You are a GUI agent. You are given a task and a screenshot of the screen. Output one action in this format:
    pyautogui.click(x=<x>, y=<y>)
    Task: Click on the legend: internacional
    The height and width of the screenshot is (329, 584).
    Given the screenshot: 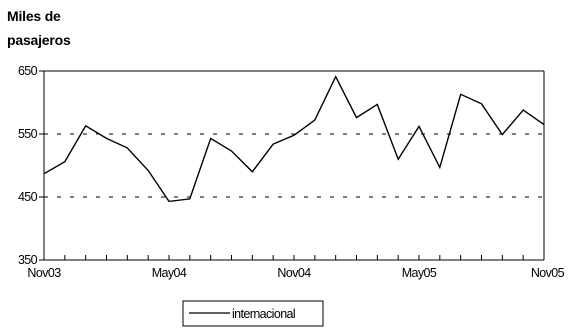 What is the action you would take?
    pyautogui.click(x=253, y=313)
    